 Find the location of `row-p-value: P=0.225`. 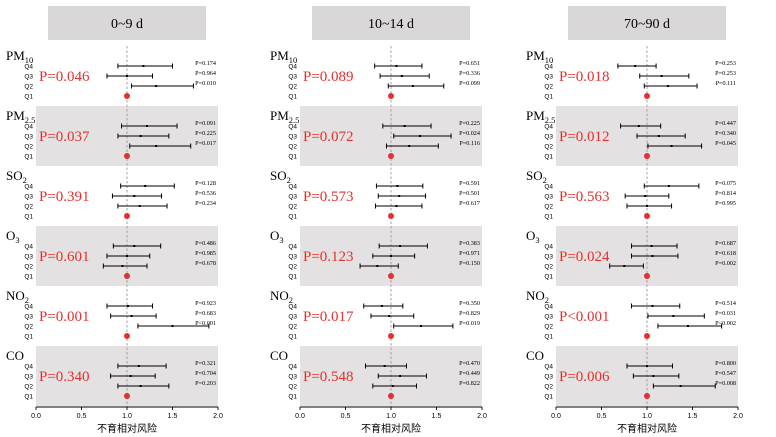

row-p-value: P=0.225 is located at coordinates (205, 133).